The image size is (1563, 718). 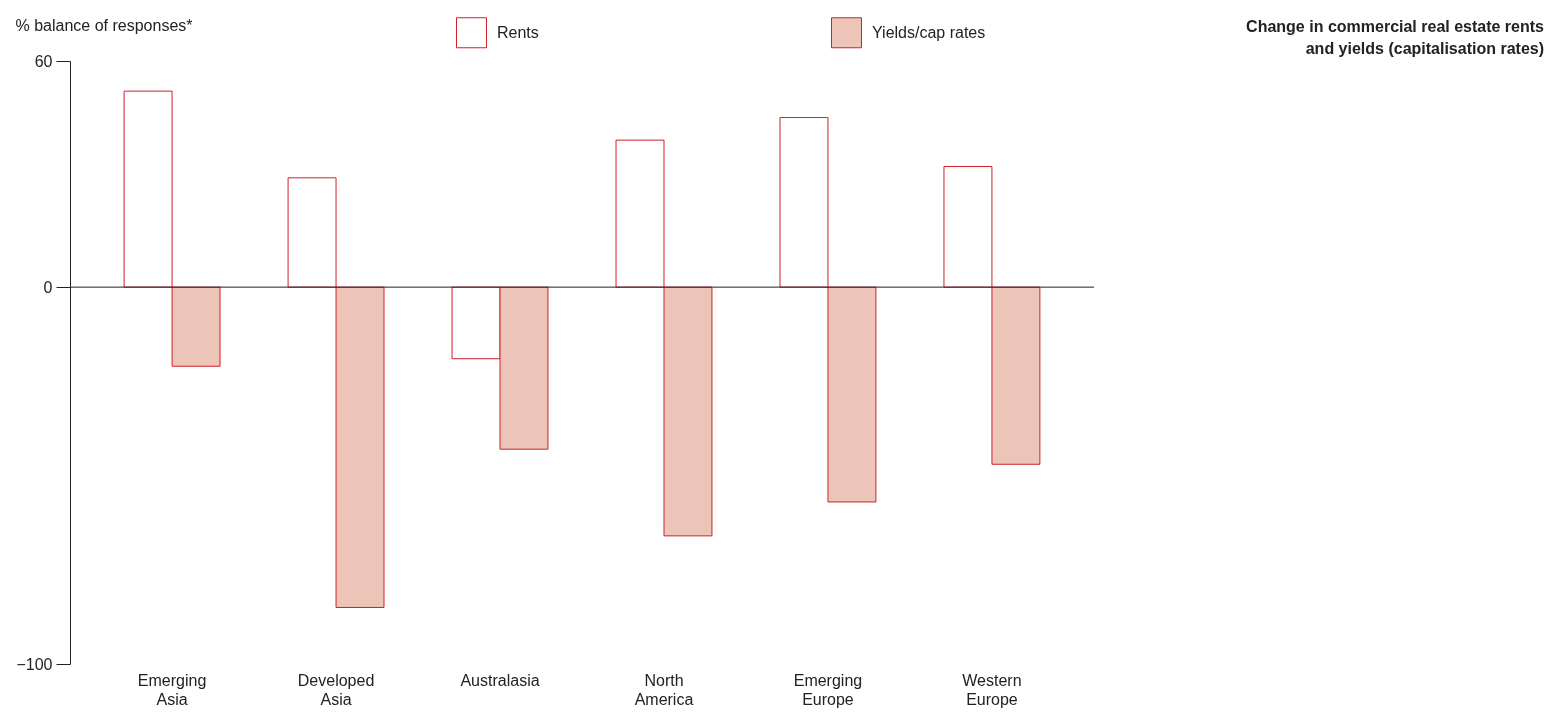 What do you see at coordinates (929, 32) in the screenshot?
I see `legend-label: Yields/cap rates` at bounding box center [929, 32].